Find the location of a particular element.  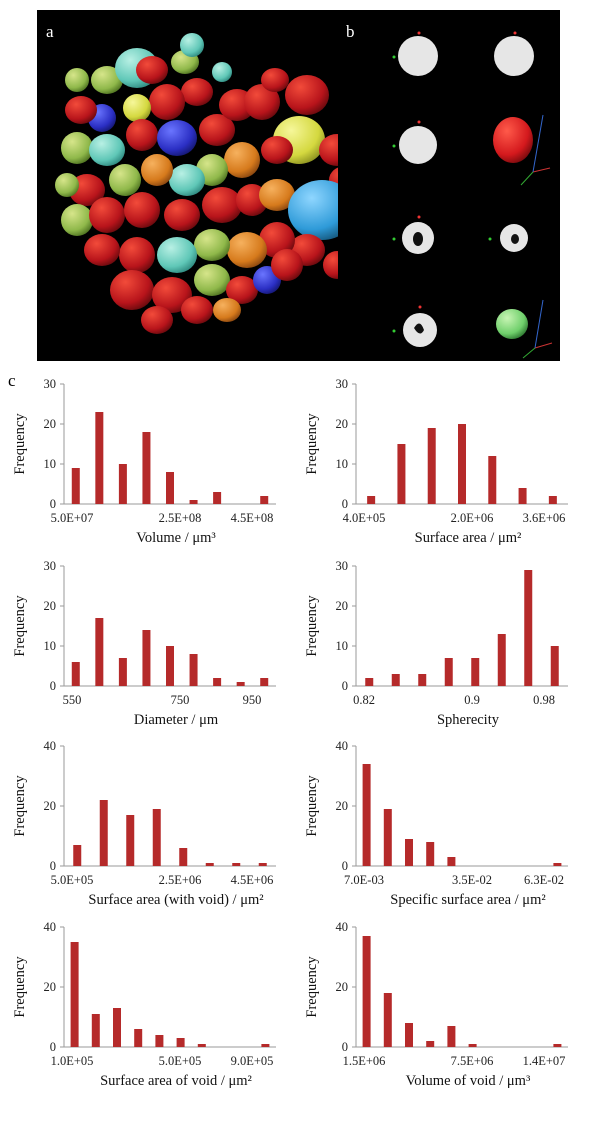

x-tick-label: 5.0E+07 is located at coordinates (72, 518).